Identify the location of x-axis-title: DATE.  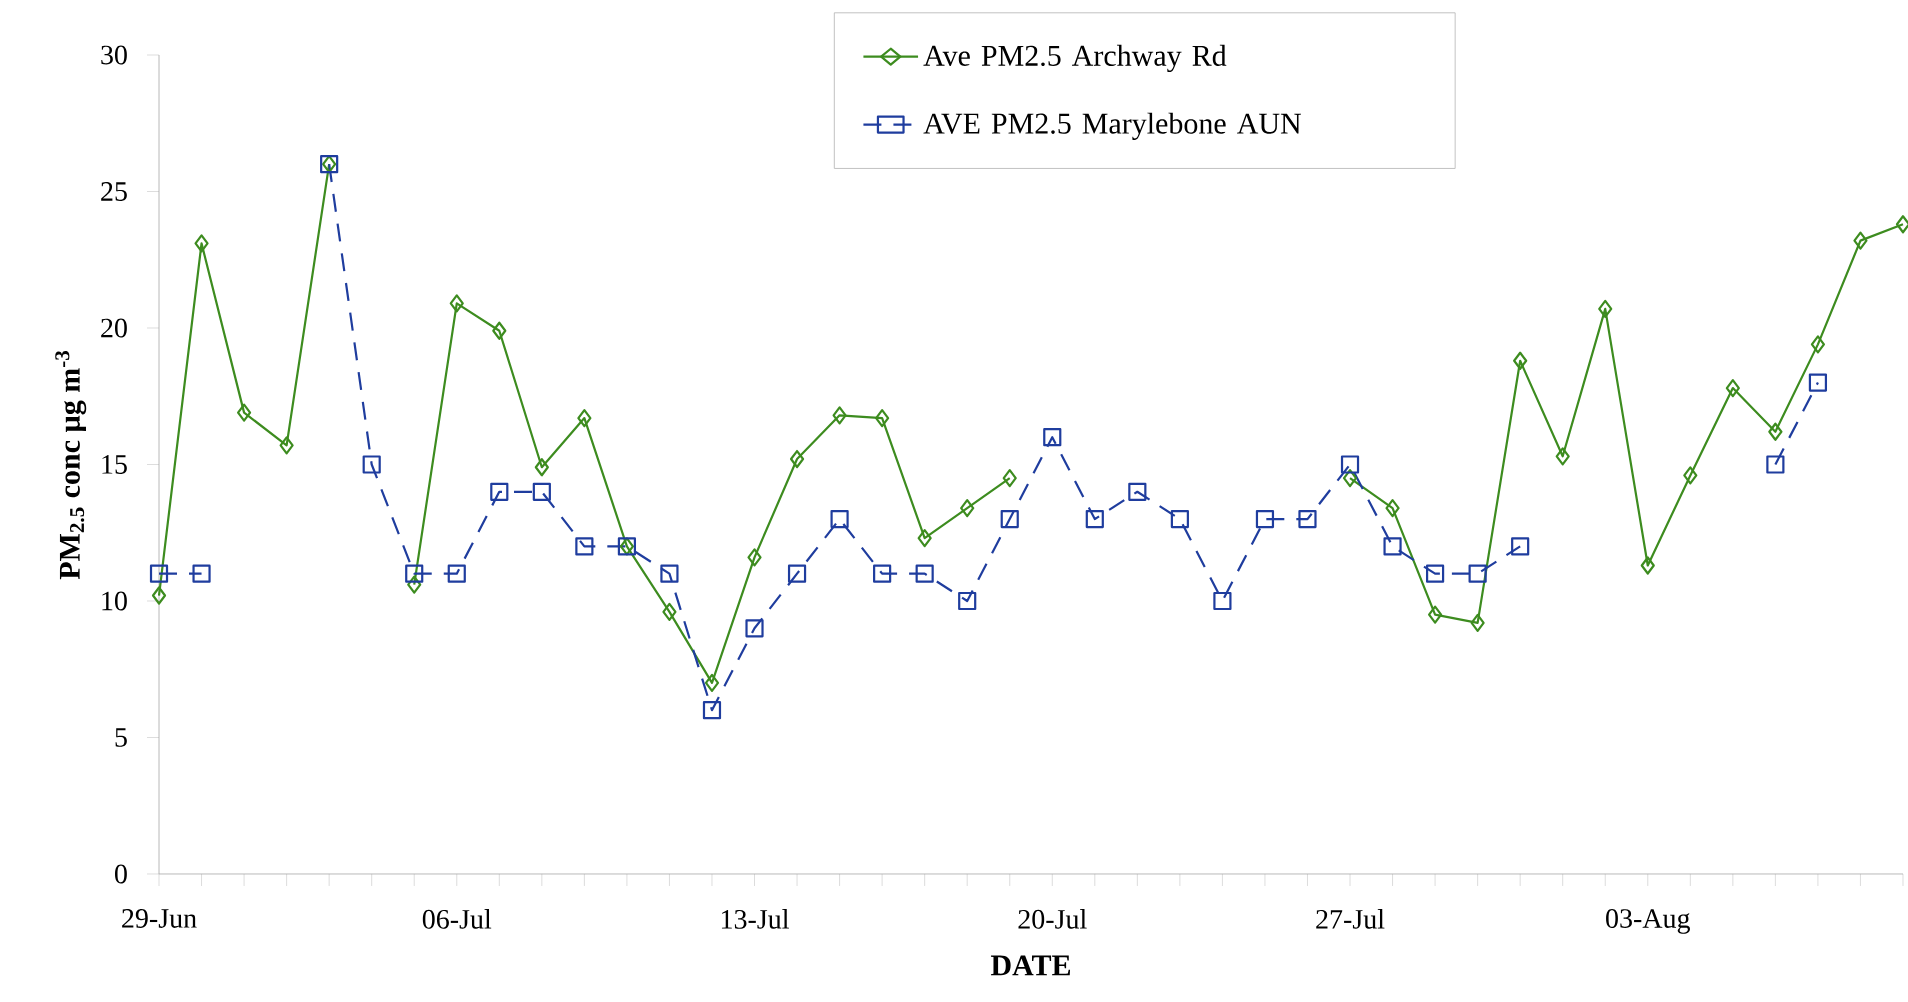
(1030, 965).